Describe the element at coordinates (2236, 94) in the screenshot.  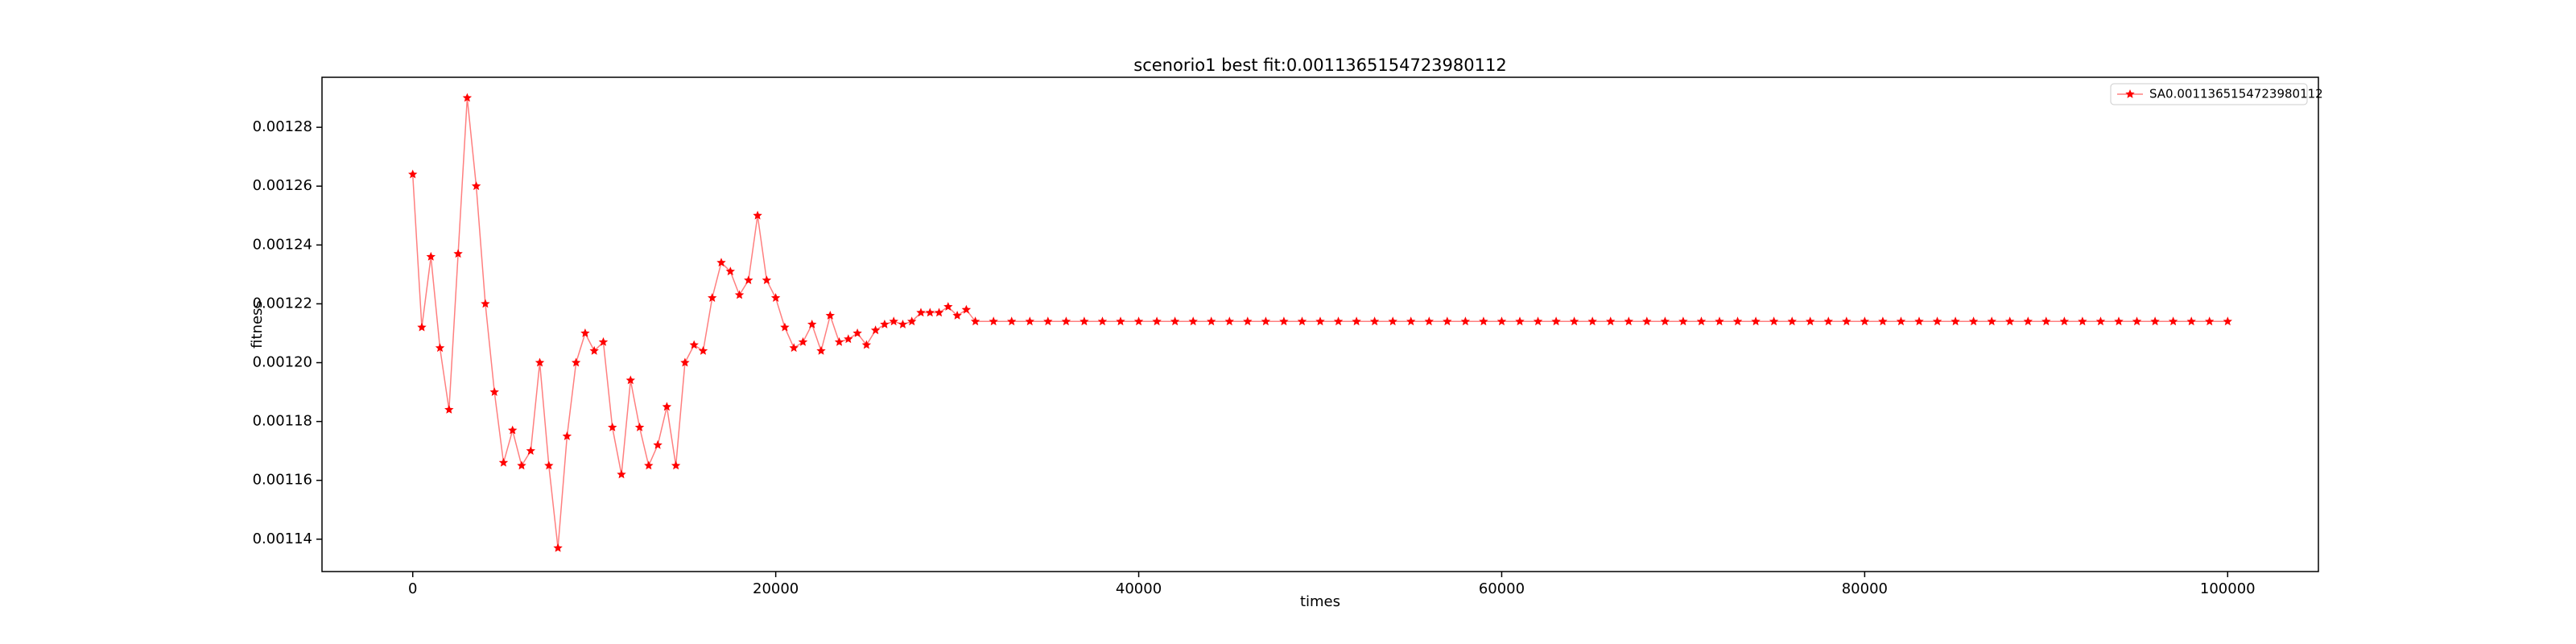
I see `legend-label: SA0.0011365154723980112` at that location.